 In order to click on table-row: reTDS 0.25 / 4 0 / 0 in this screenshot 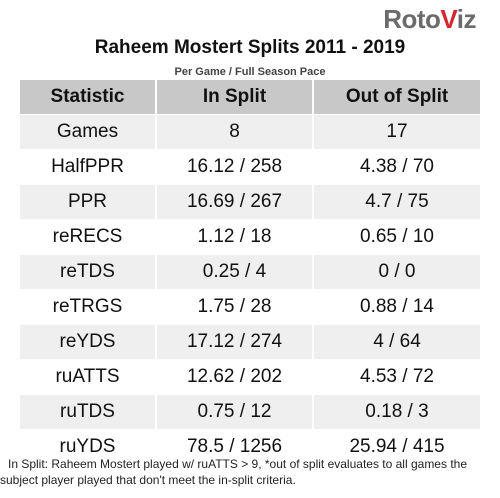, I will do `click(250, 272)`.